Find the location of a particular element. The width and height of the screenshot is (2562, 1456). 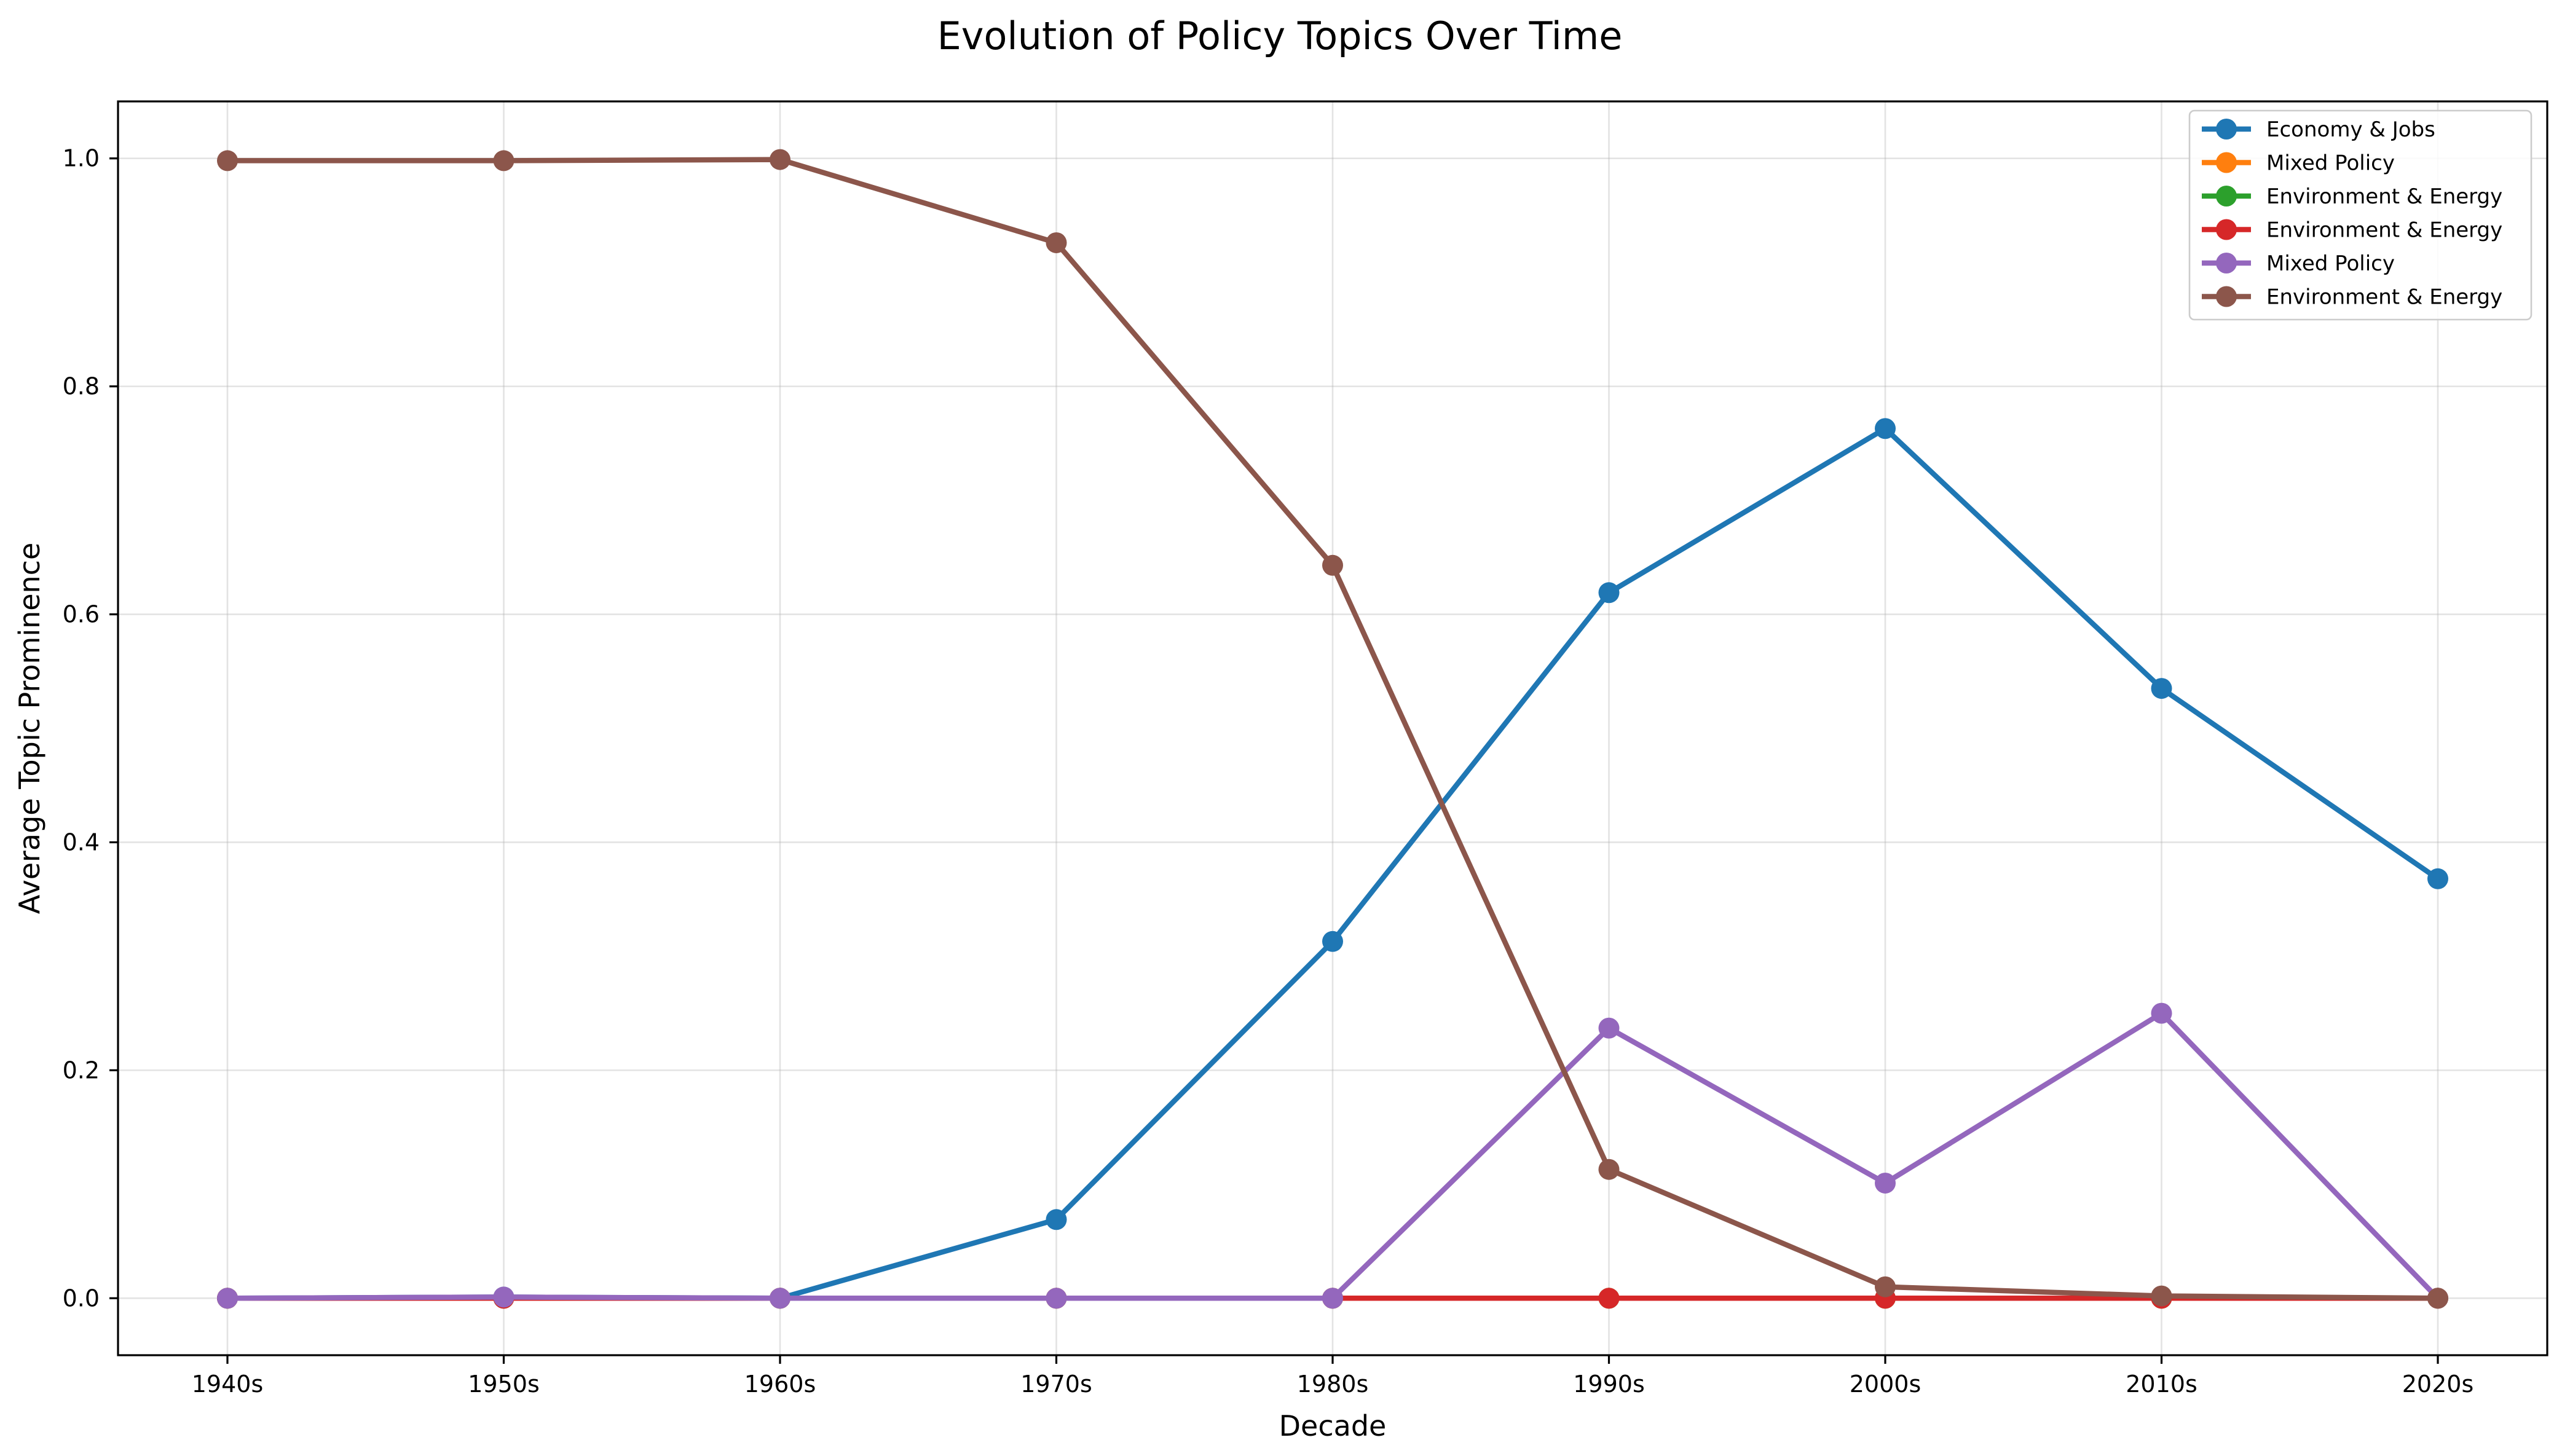

x-tick-label: 1950s is located at coordinates (504, 1384).